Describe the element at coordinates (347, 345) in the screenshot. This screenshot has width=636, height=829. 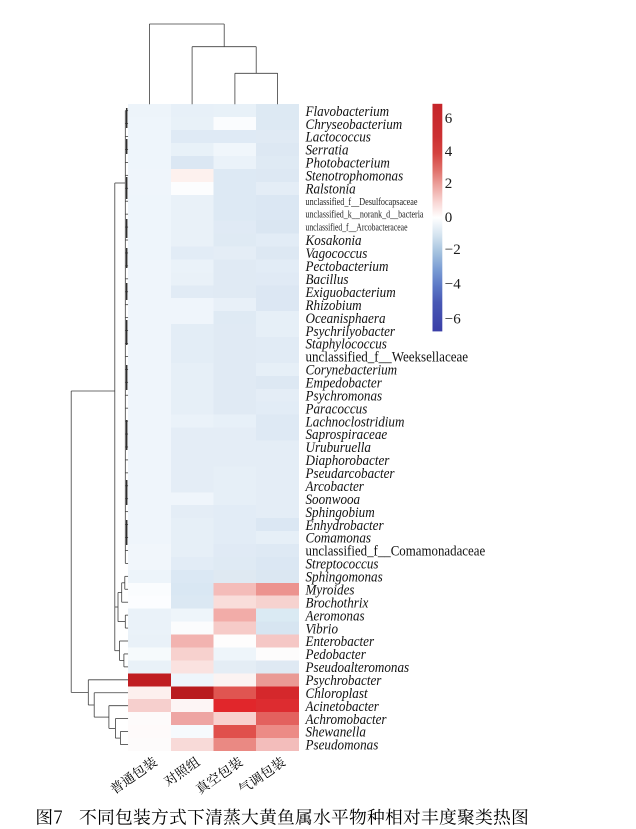
I see `svg-text: Staphylococcus` at that location.